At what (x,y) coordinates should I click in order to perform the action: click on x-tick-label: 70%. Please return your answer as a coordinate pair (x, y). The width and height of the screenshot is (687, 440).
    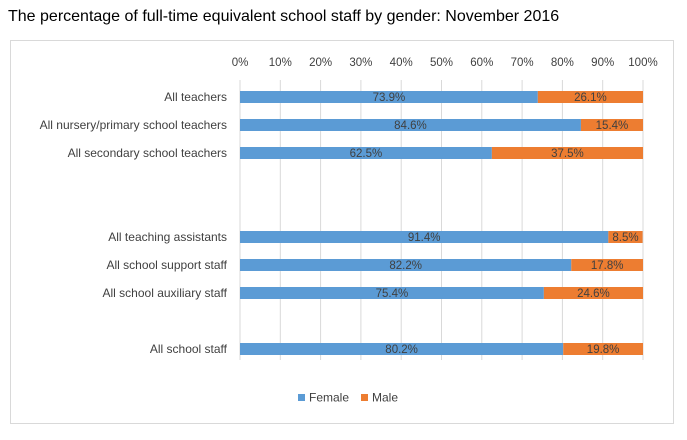
    Looking at the image, I should click on (522, 63).